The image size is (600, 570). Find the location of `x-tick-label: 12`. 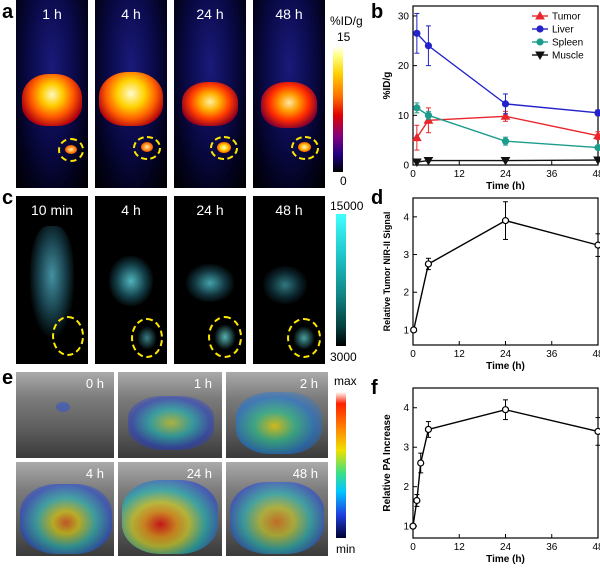

x-tick-label: 12 is located at coordinates (460, 547).